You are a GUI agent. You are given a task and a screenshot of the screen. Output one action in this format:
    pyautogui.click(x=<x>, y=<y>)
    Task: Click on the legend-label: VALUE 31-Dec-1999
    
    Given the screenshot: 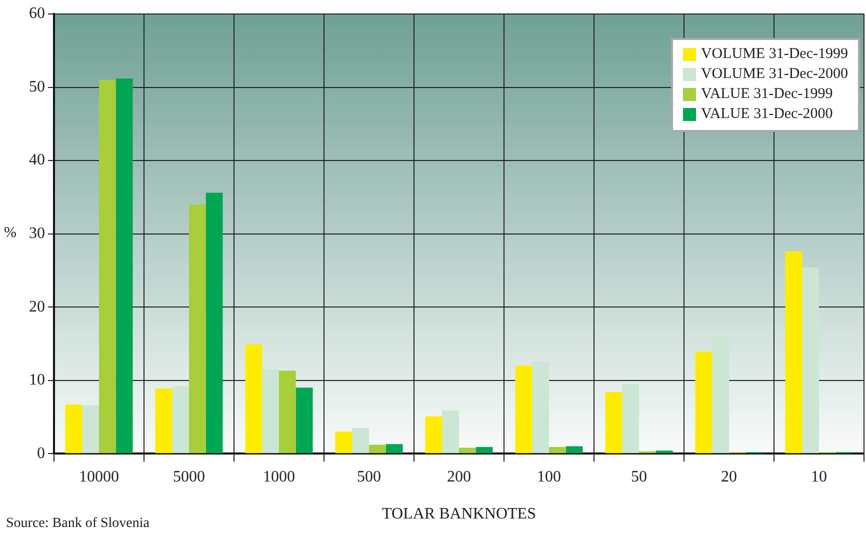 What is the action you would take?
    pyautogui.click(x=766, y=94)
    